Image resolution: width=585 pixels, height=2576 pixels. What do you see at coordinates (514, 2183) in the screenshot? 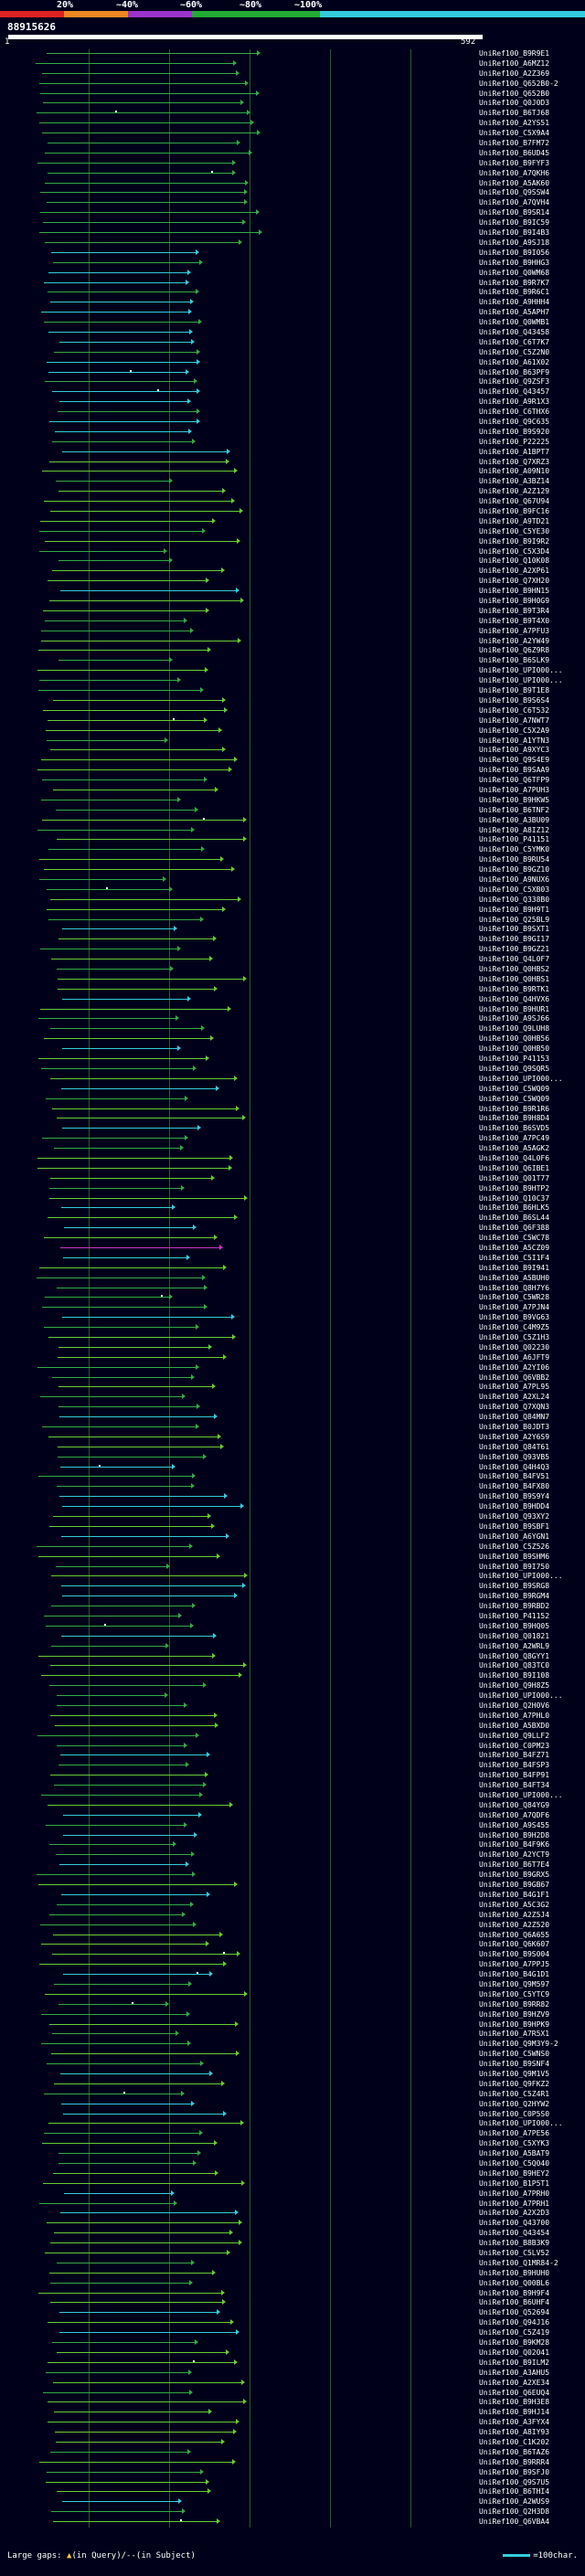
I see `hit-label: UniRef100_B1P5T1` at bounding box center [514, 2183].